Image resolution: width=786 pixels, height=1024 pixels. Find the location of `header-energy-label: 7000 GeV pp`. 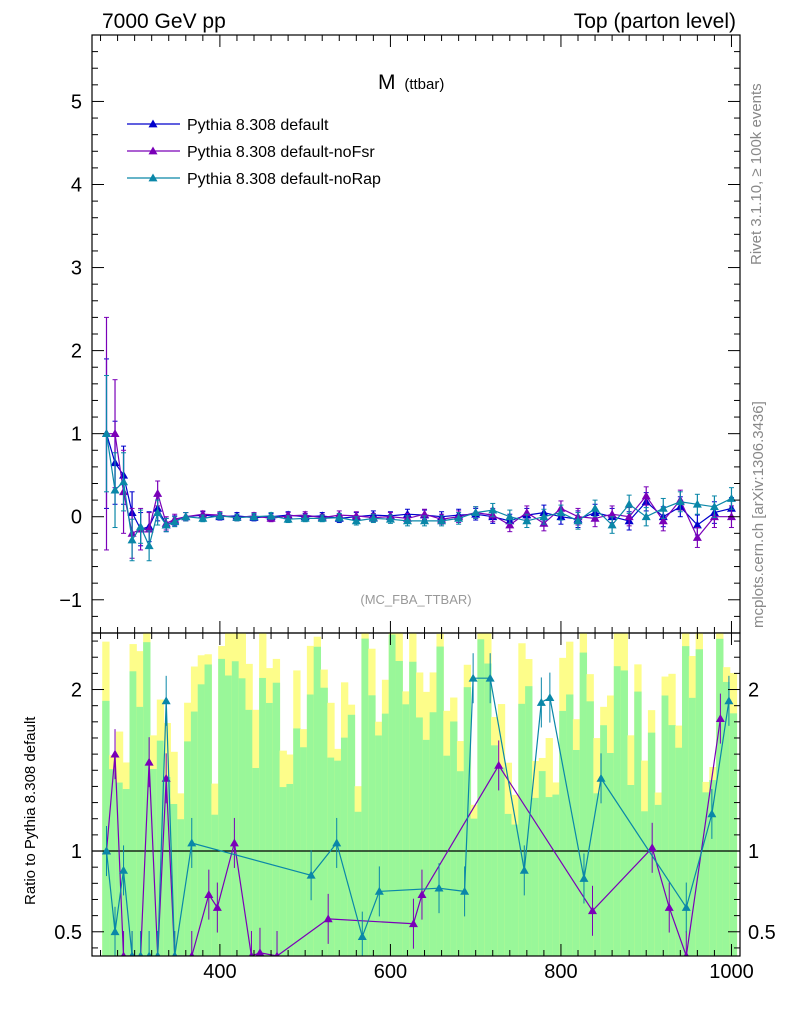

header-energy-label: 7000 GeV pp is located at coordinates (164, 21).